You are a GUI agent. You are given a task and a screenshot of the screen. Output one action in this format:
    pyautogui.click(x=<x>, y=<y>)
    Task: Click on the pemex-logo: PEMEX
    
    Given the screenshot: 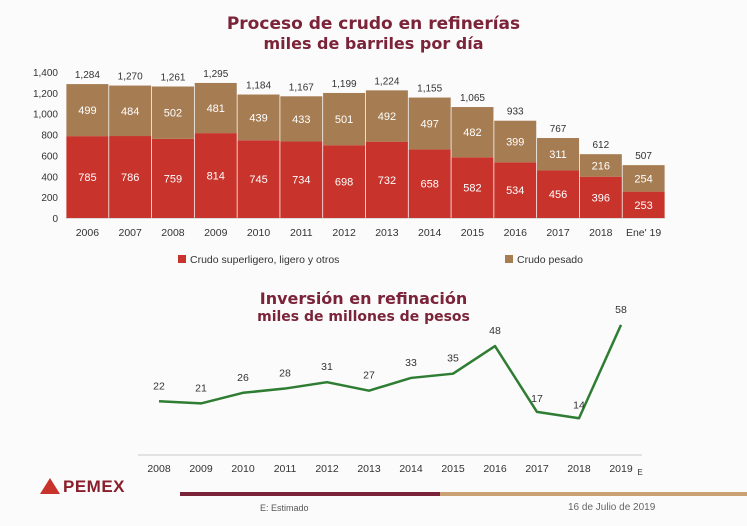 What is the action you would take?
    pyautogui.click(x=82, y=487)
    